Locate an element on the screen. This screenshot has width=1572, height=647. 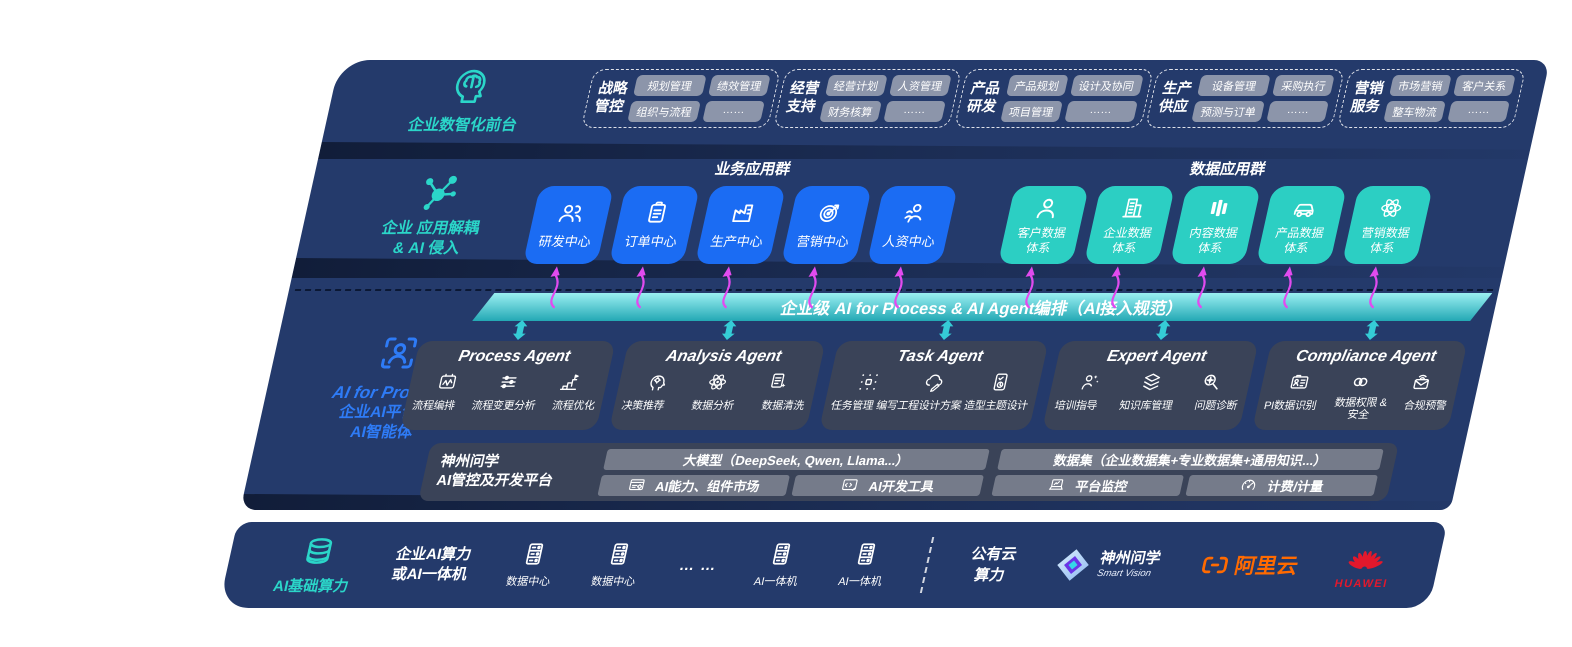
data-box-enterprise: 企业数据 体系 is located at coordinates (1129, 225).